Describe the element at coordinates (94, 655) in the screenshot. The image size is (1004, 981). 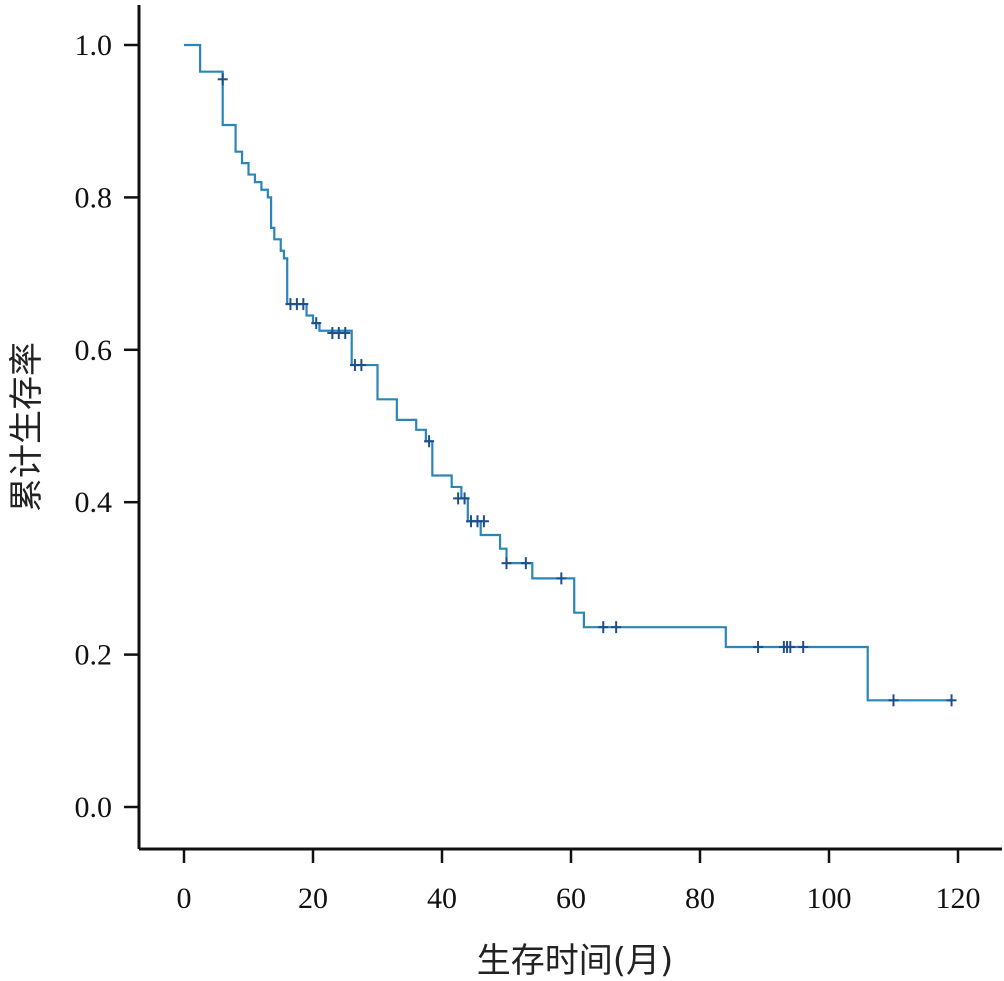
I see `y-tick-label: 0.2` at that location.